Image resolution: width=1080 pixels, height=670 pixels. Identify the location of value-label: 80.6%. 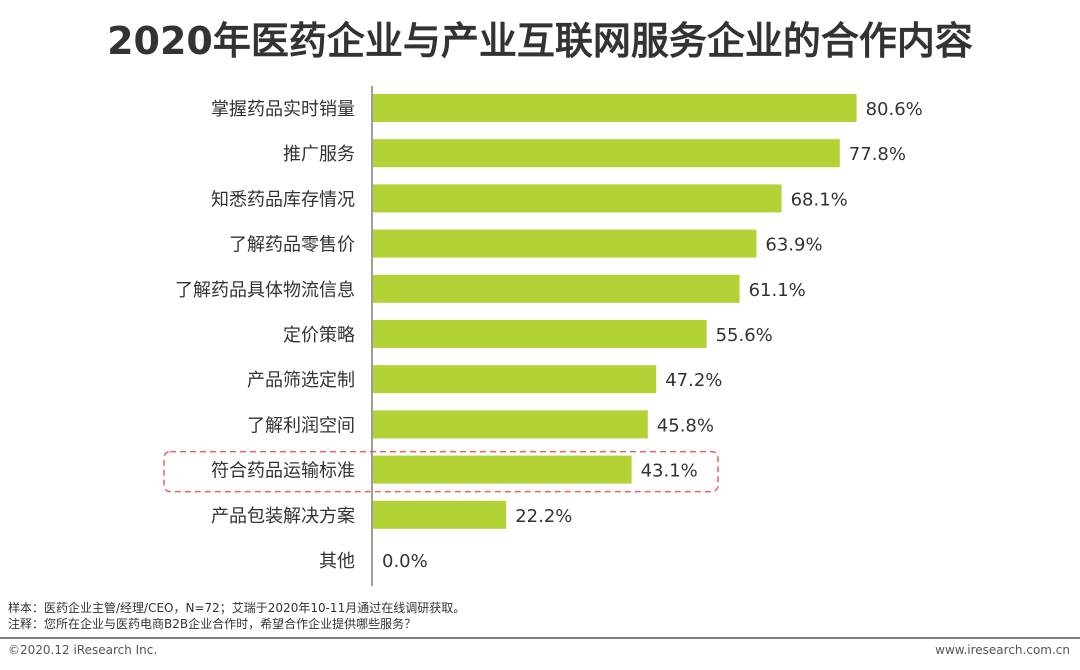
(894, 109).